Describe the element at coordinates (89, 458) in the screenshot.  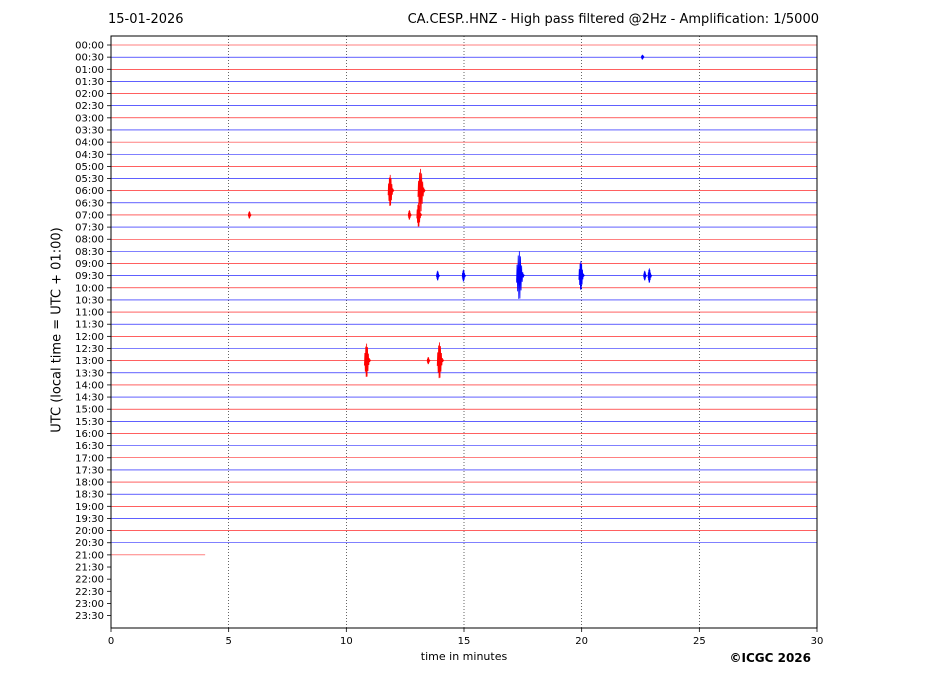
I see `y-tick-label: 17:00` at that location.